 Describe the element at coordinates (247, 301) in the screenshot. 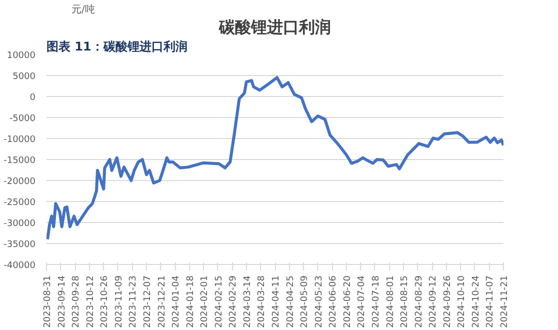

I see `x-tick-label: 2024-03-14` at that location.